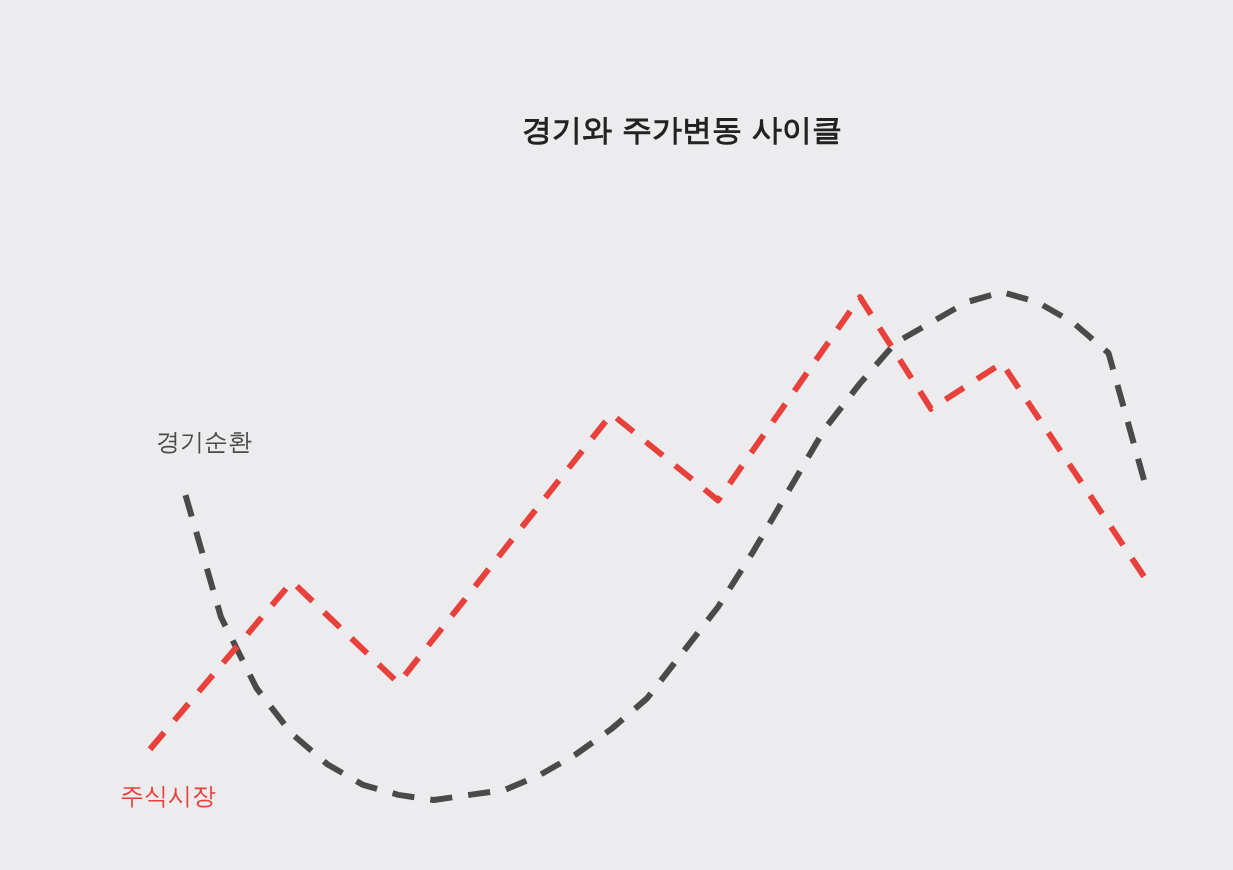  Describe the element at coordinates (168, 796) in the screenshot. I see `series-label: 주식시장` at that location.